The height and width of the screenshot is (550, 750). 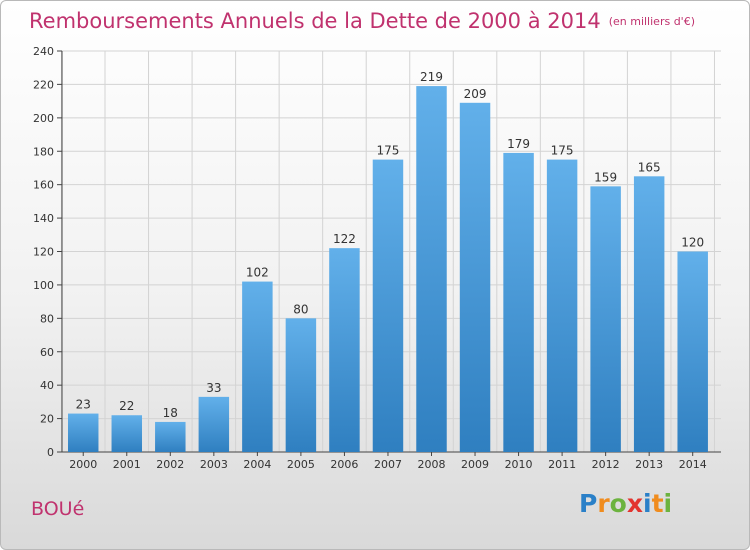 I want to click on data-label: 165, so click(x=649, y=167).